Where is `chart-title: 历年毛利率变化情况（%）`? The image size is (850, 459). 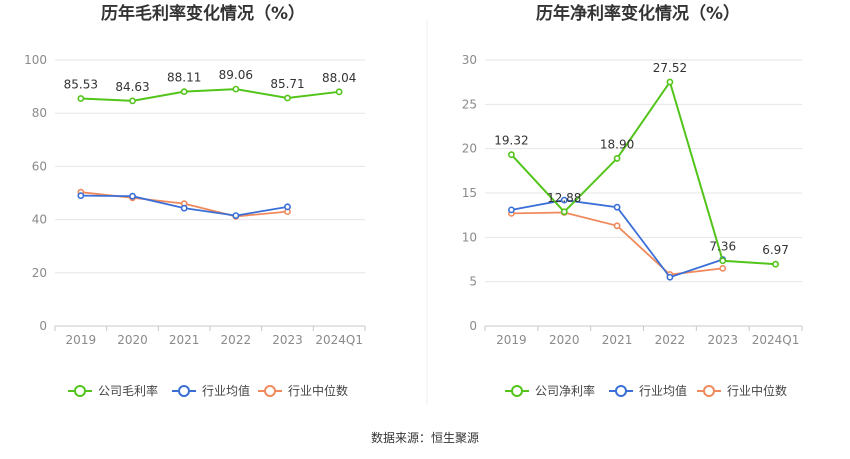 chart-title: 历年毛利率变化情况（%） is located at coordinates (203, 13).